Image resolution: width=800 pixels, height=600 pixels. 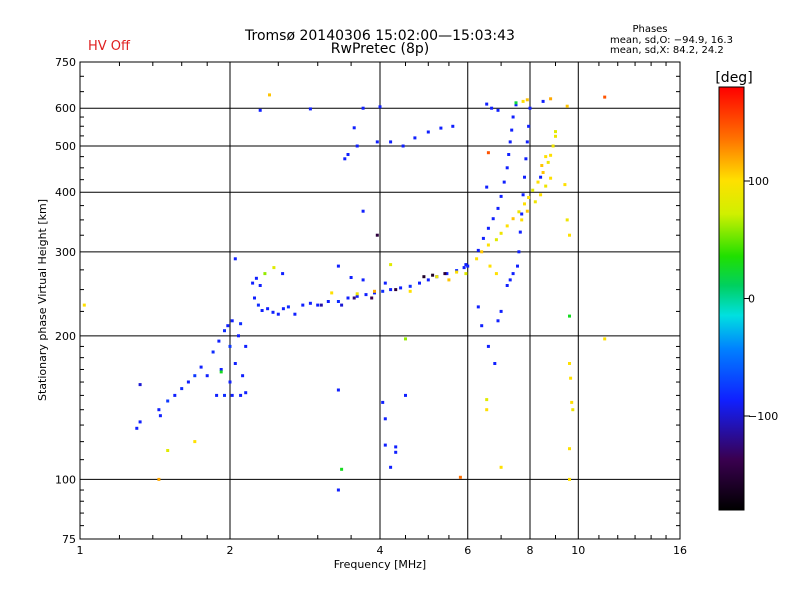 I want to click on y-tick-label: 100, so click(x=65, y=479).